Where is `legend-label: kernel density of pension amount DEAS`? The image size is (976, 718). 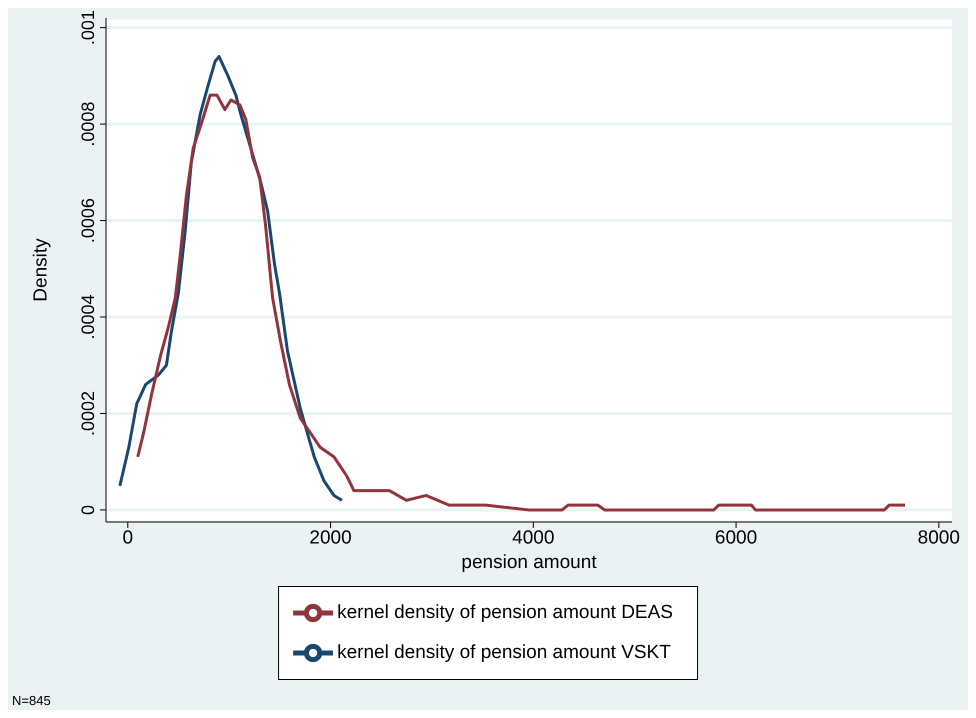 legend-label: kernel density of pension amount DEAS is located at coordinates (505, 613).